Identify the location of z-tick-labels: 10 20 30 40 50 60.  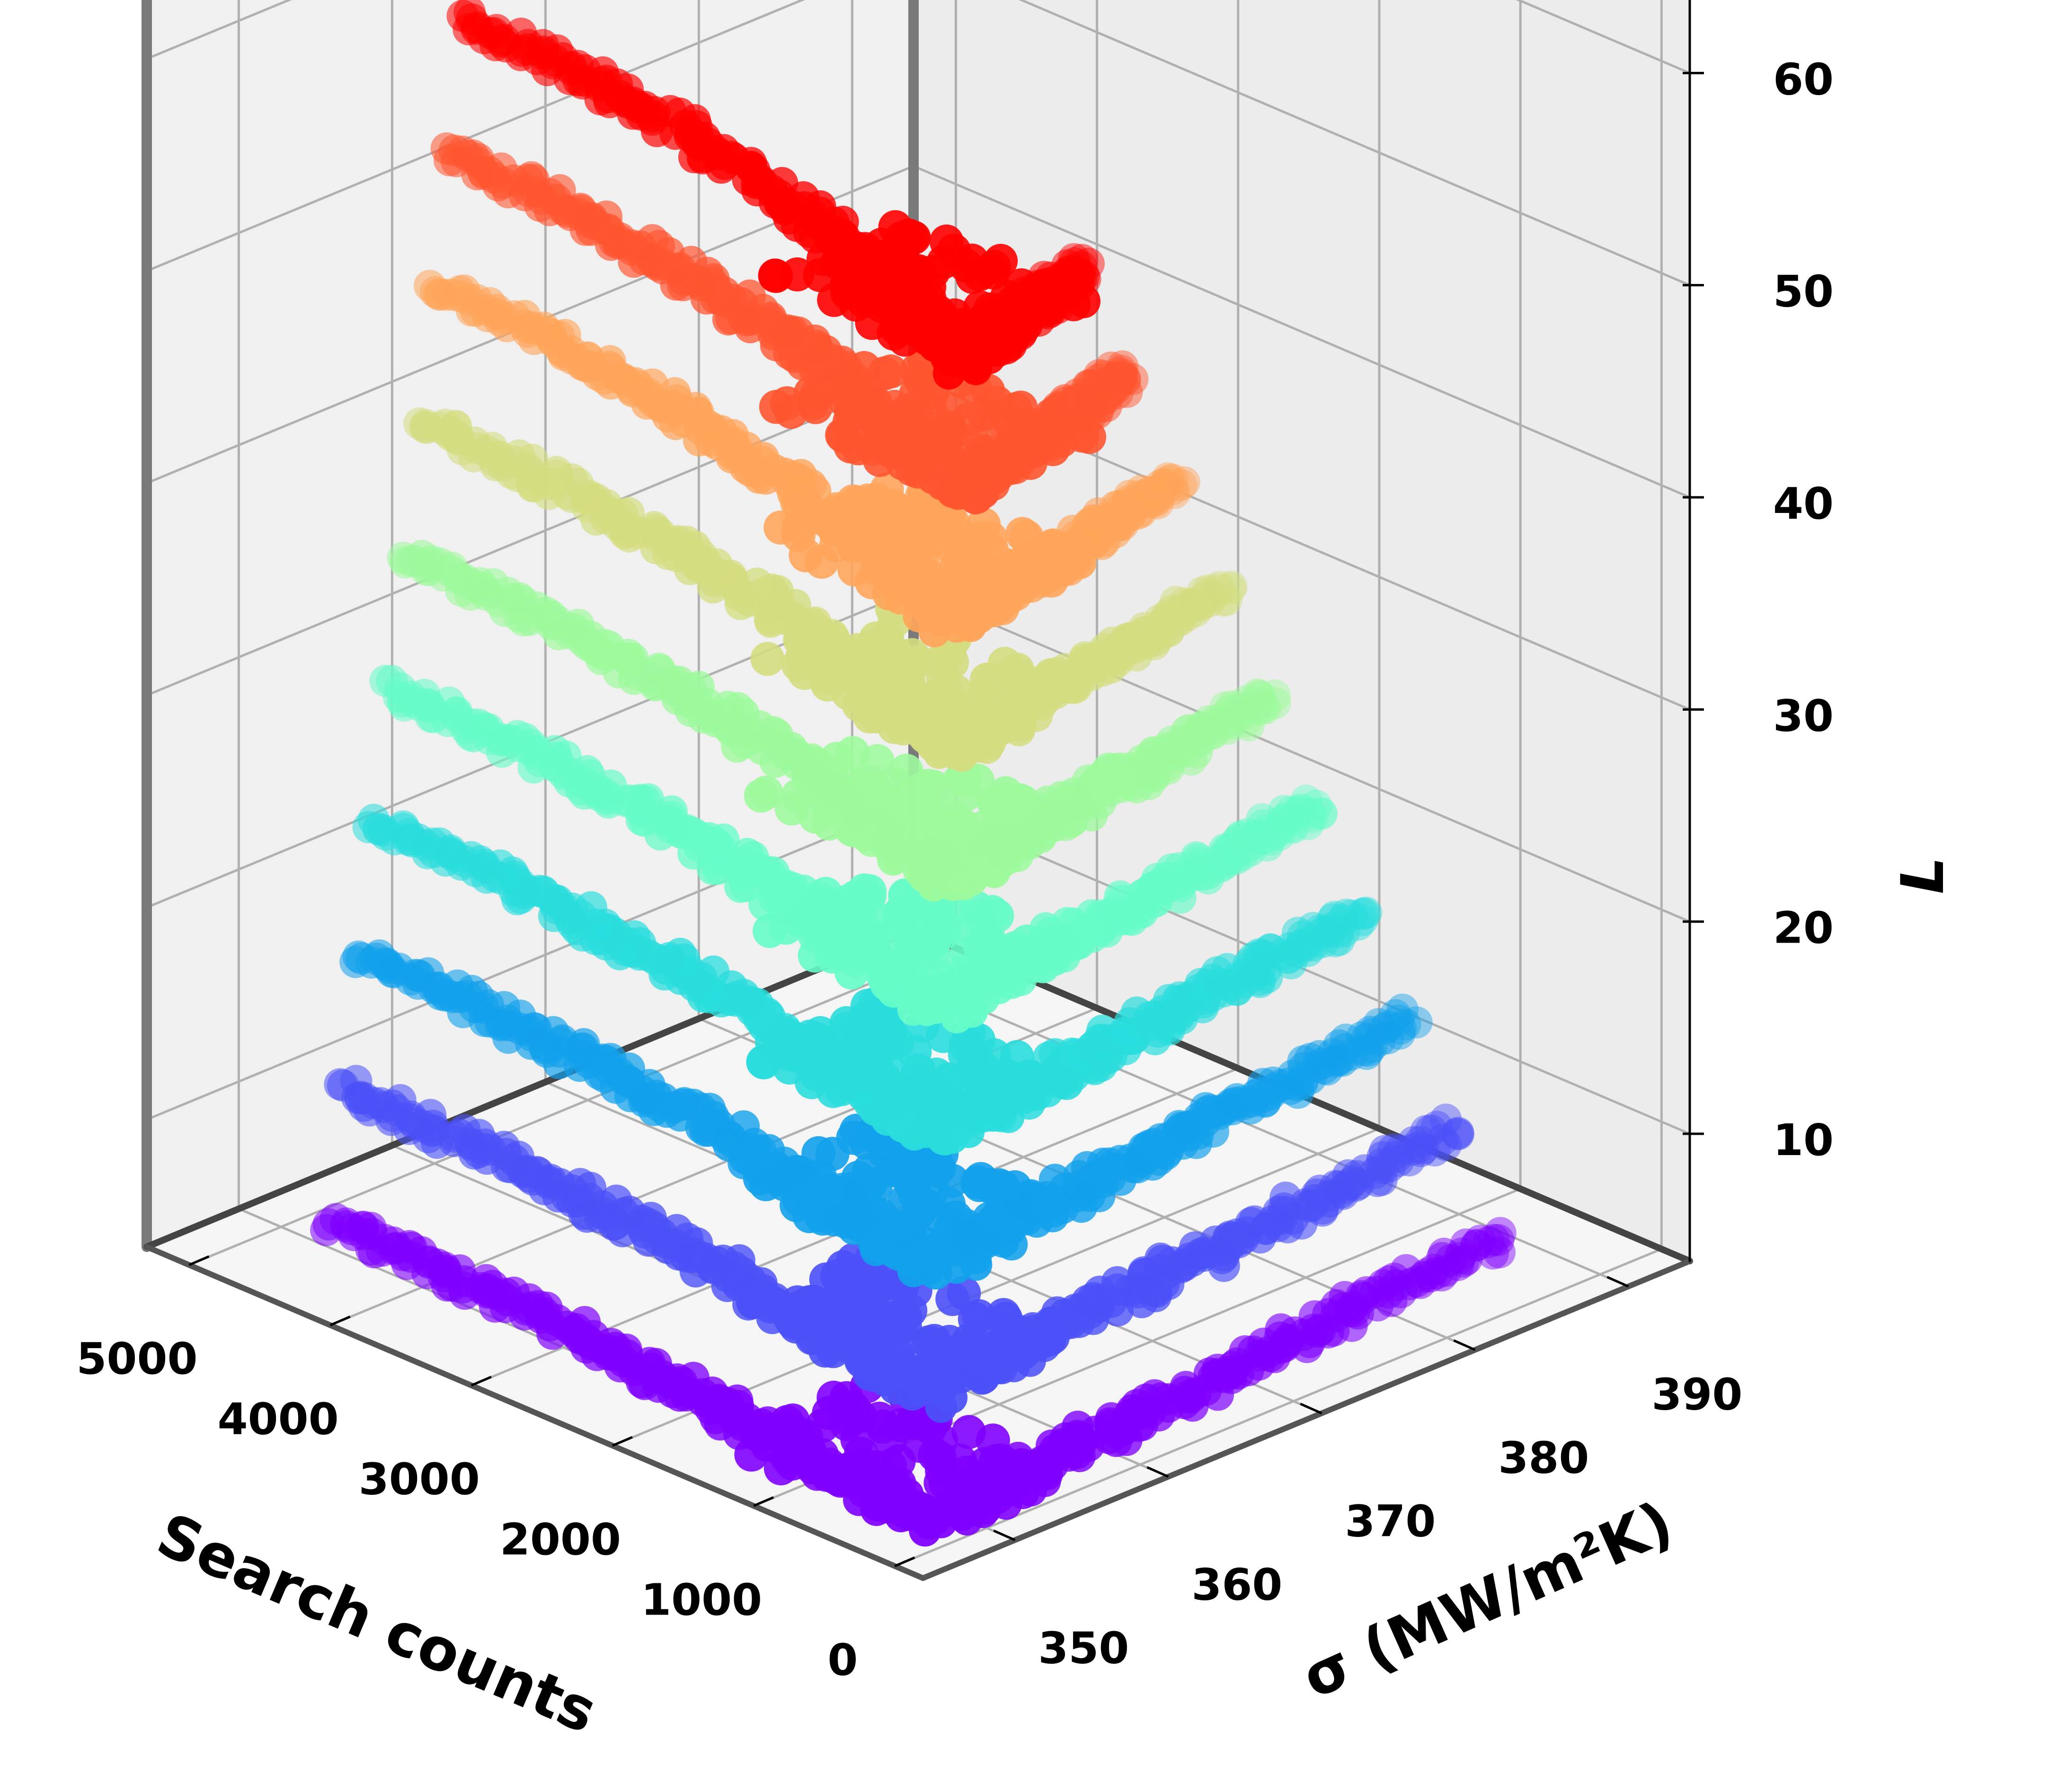
(1758, 609).